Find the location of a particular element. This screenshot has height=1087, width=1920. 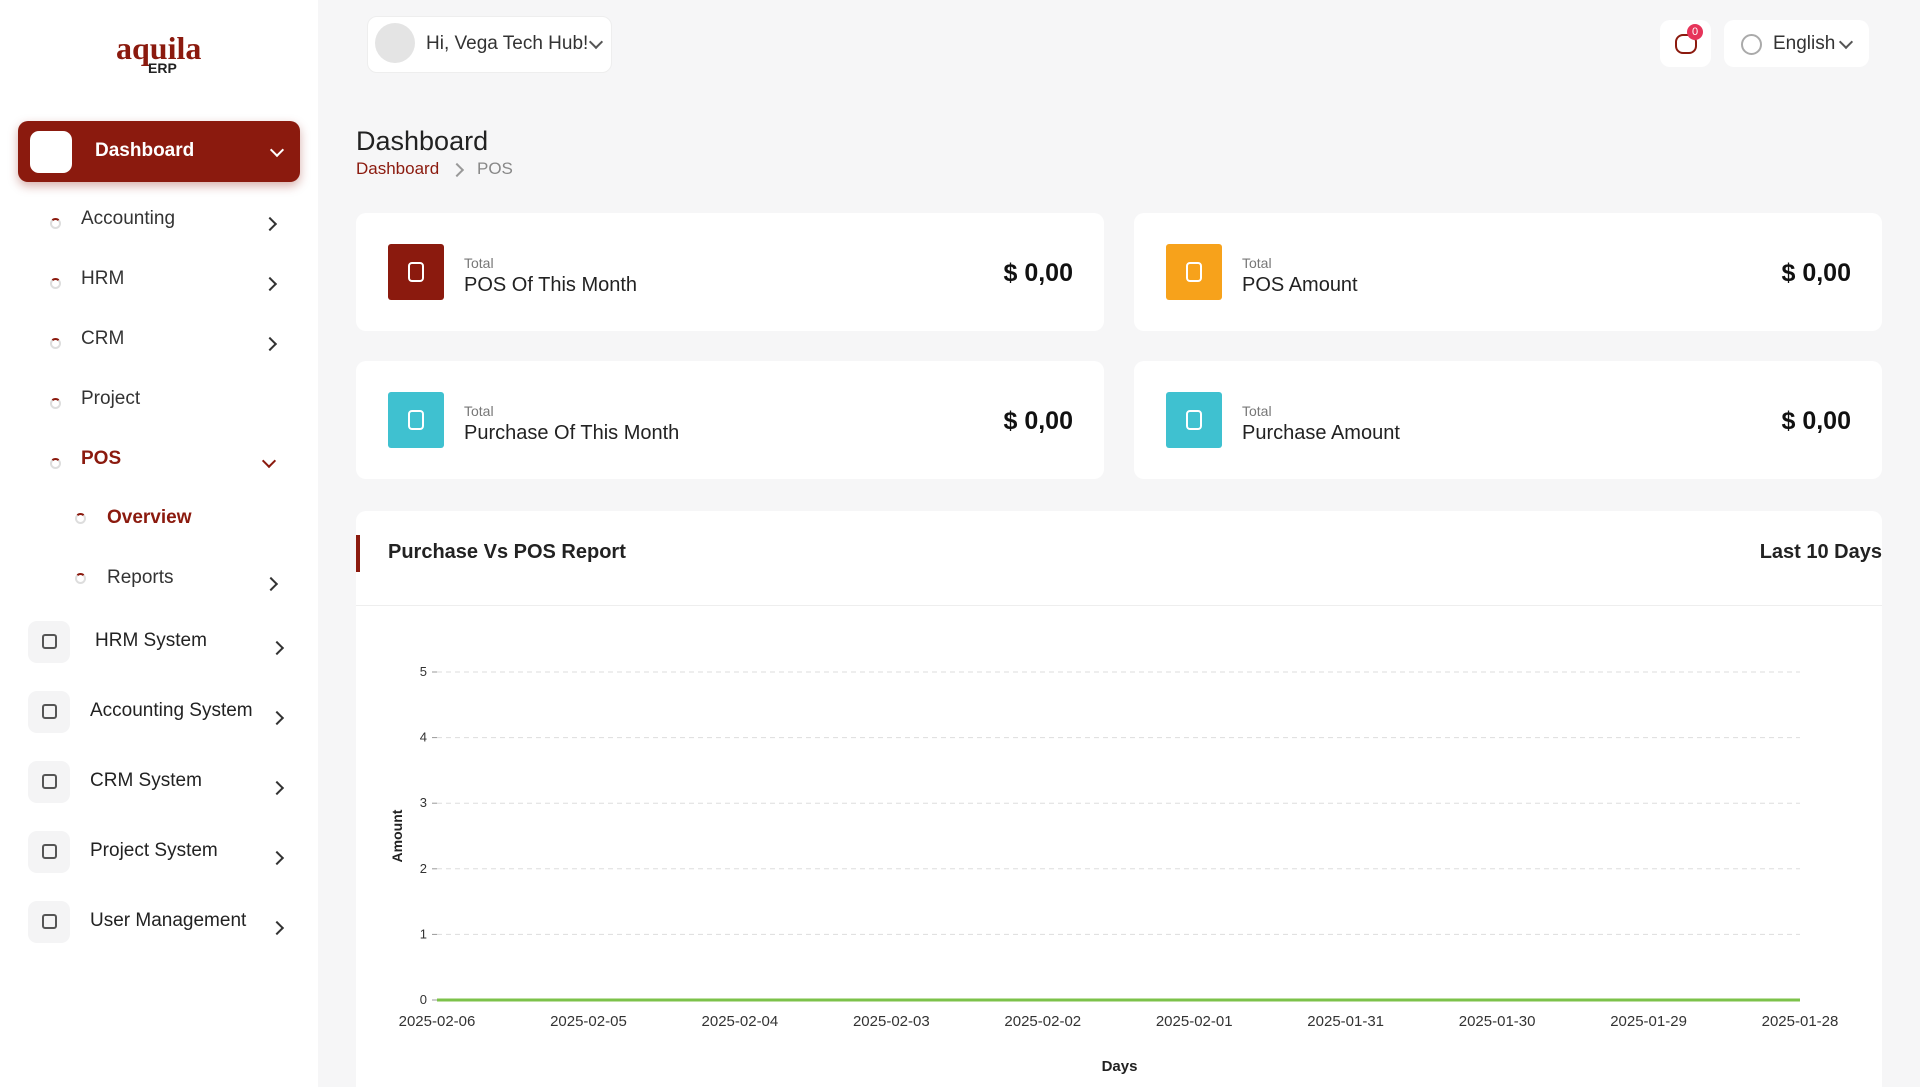

x-tick-label: 2025-02-04 is located at coordinates (740, 1021).